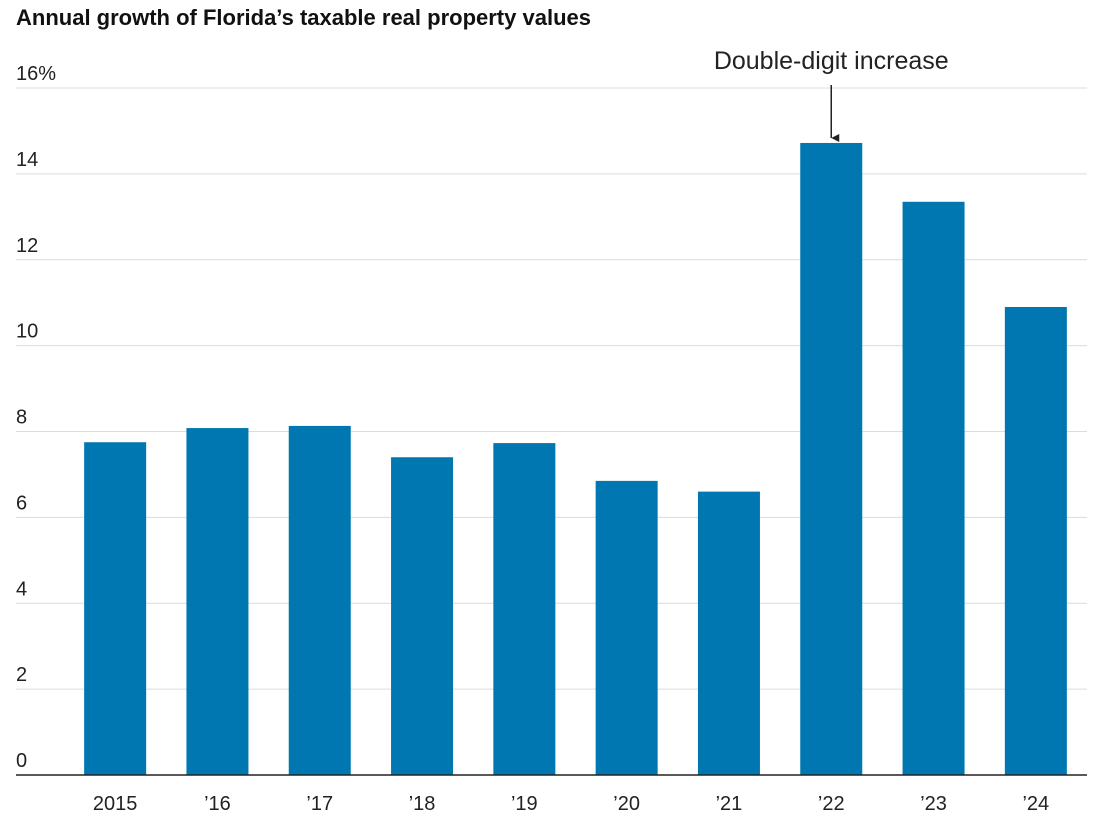  Describe the element at coordinates (21, 503) in the screenshot. I see `y-tick-label: 6` at that location.